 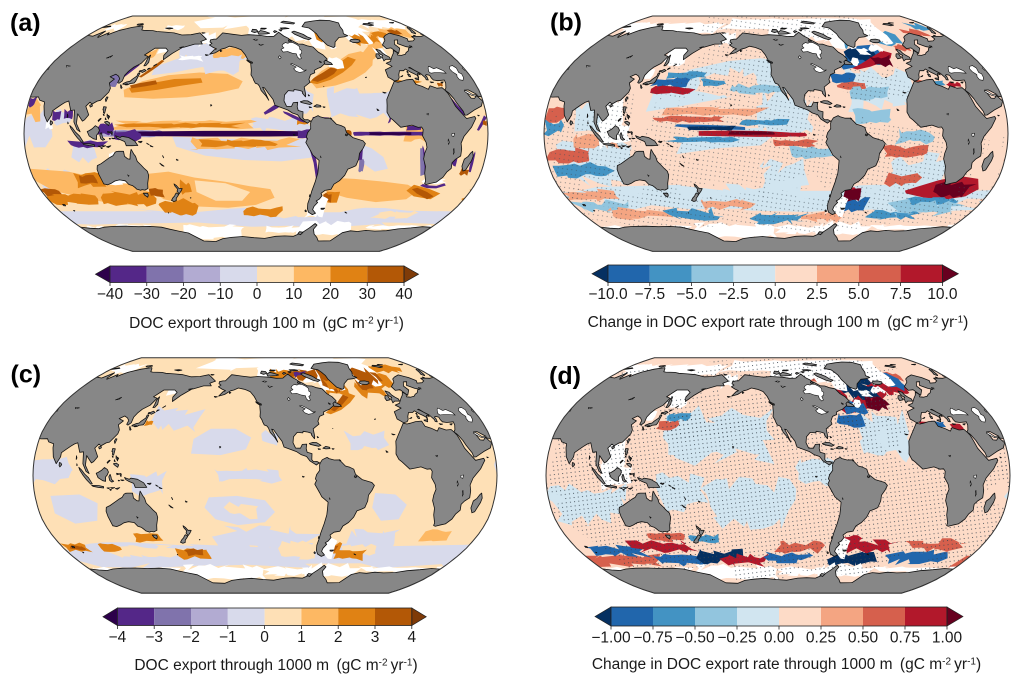 What do you see at coordinates (301, 637) in the screenshot?
I see `svg-text: 1` at bounding box center [301, 637].